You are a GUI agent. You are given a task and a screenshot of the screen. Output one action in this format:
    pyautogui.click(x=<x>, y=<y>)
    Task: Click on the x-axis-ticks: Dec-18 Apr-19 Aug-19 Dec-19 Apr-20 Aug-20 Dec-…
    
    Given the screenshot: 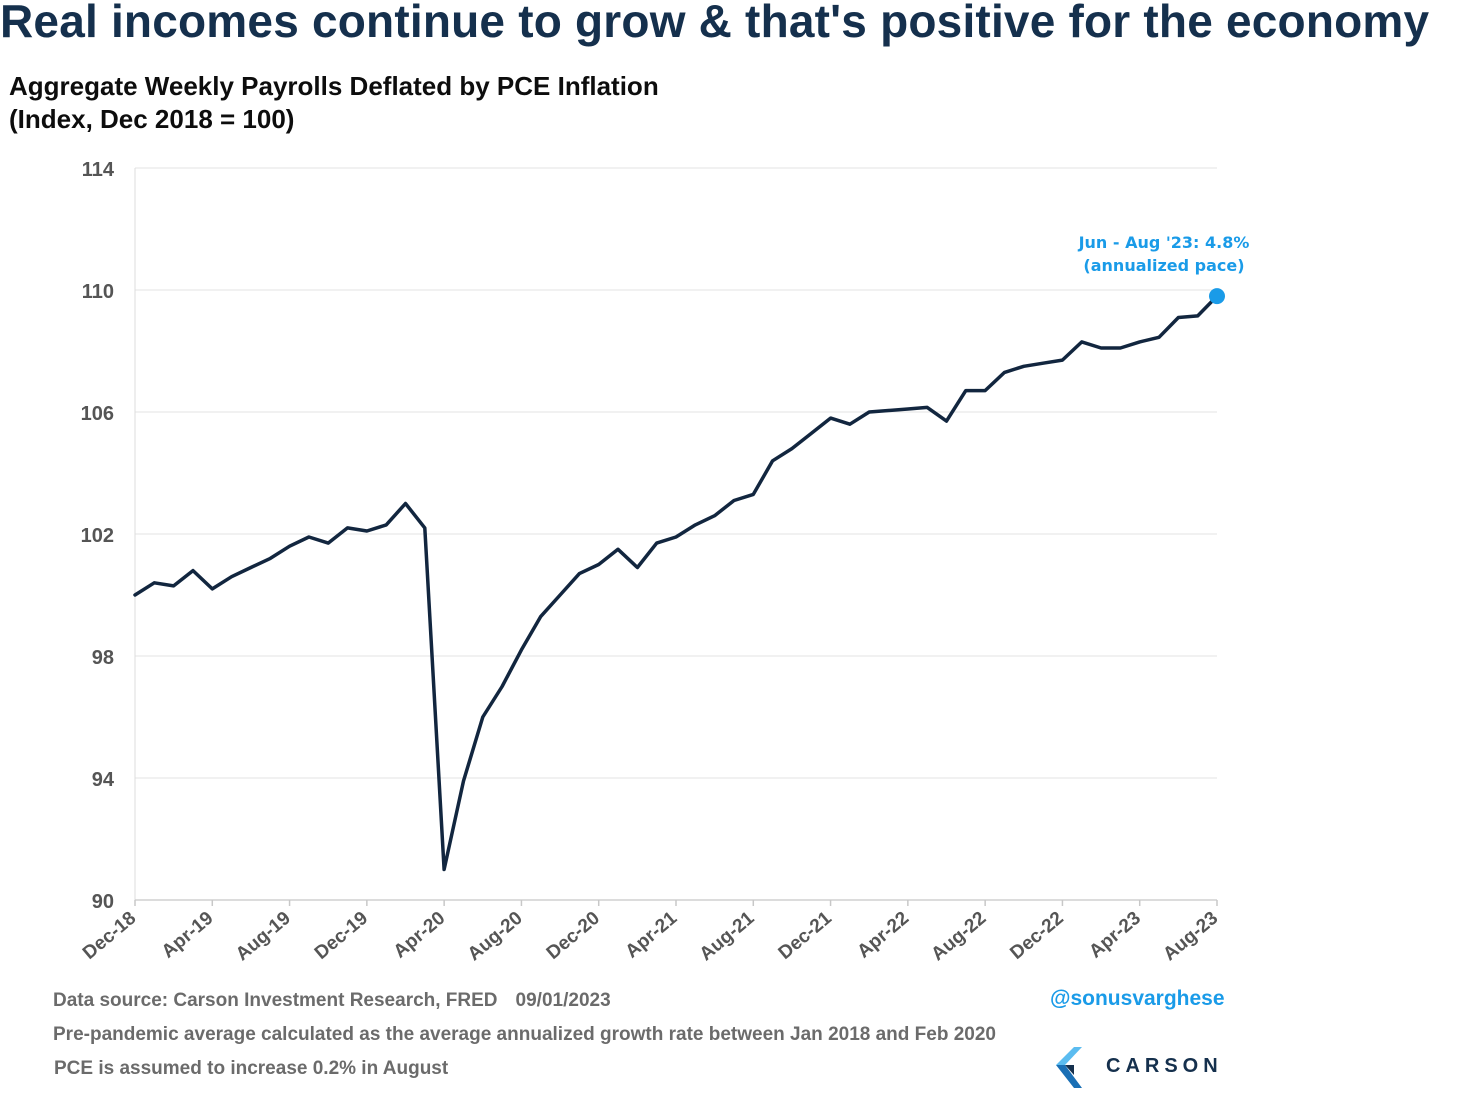 What is the action you would take?
    pyautogui.click(x=650, y=932)
    